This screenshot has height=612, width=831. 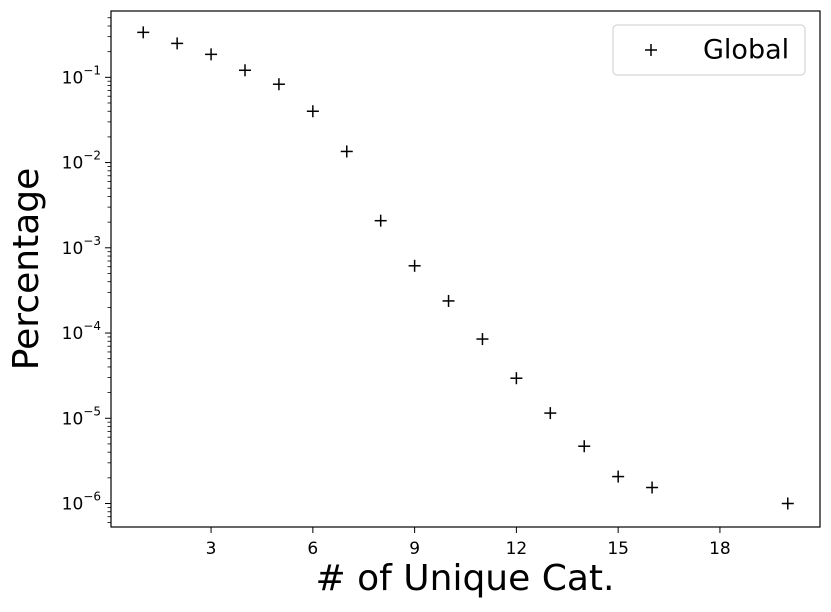 I want to click on x-tick-label: 9, so click(x=414, y=549).